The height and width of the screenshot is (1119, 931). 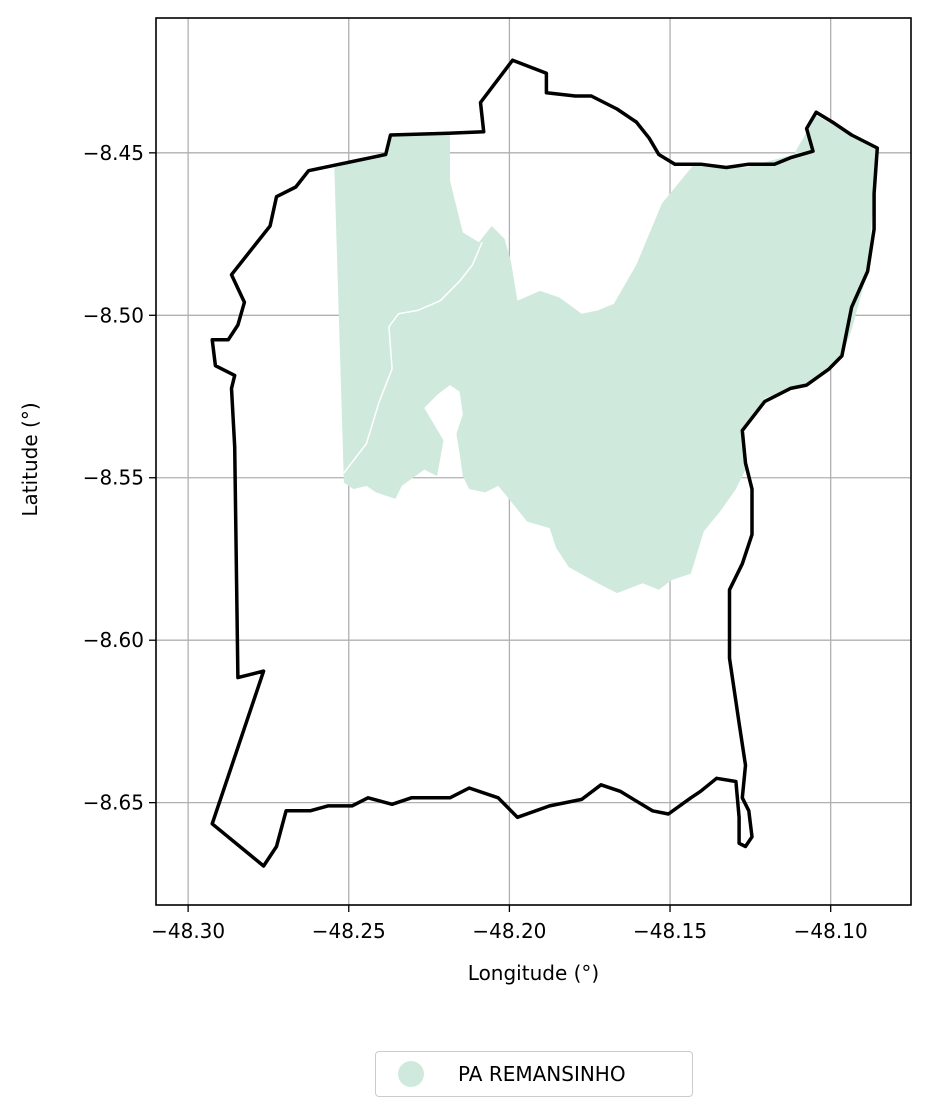 What do you see at coordinates (349, 931) in the screenshot?
I see `x-tick-label: −48.25` at bounding box center [349, 931].